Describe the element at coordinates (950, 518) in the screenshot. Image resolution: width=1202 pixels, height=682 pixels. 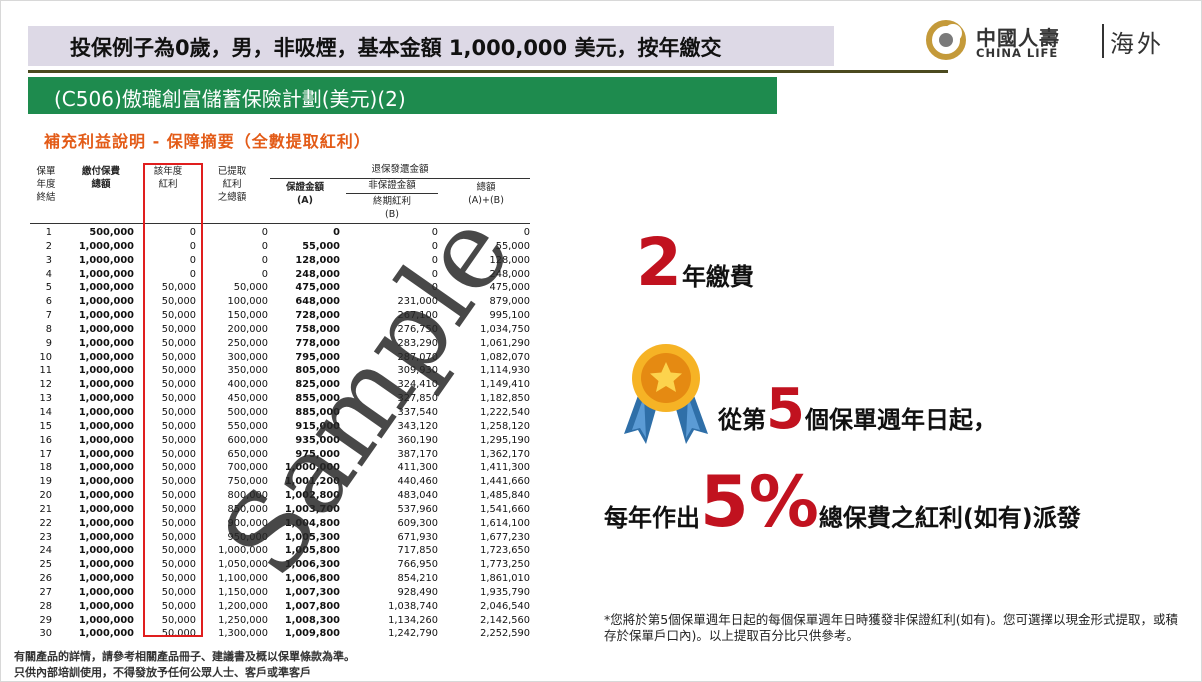
I see `highlight-rate-suffix: 總保費之紅利(如有)派發` at that location.